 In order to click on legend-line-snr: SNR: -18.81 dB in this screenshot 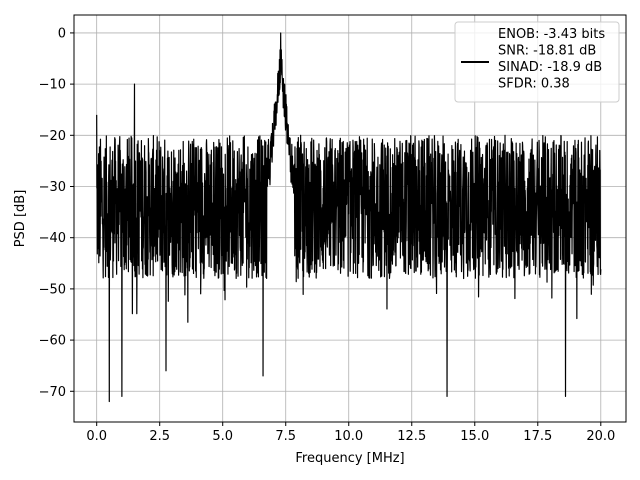, I will do `click(547, 51)`.